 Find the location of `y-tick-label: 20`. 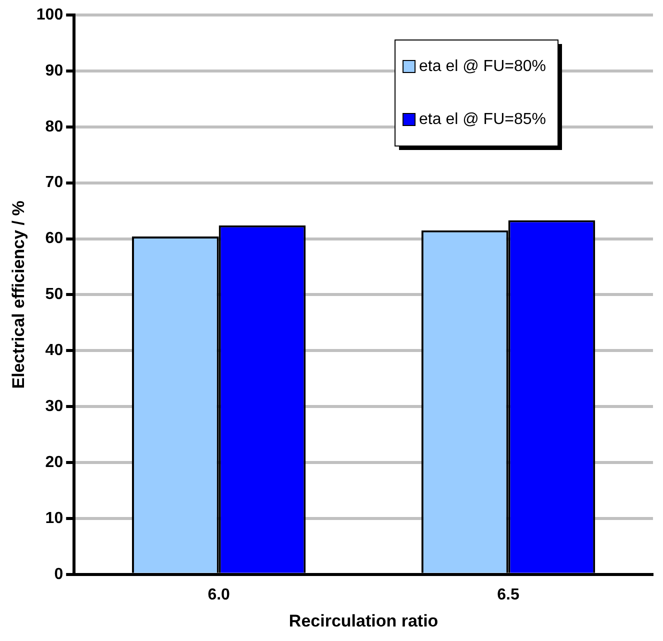

y-tick-label: 20 is located at coordinates (54, 462).